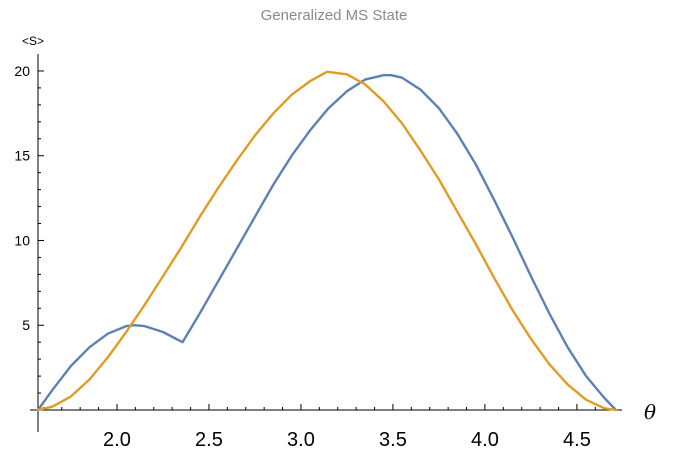 Image resolution: width=684 pixels, height=454 pixels. Describe the element at coordinates (33, 41) in the screenshot. I see `y-axis-label: <S>` at that location.